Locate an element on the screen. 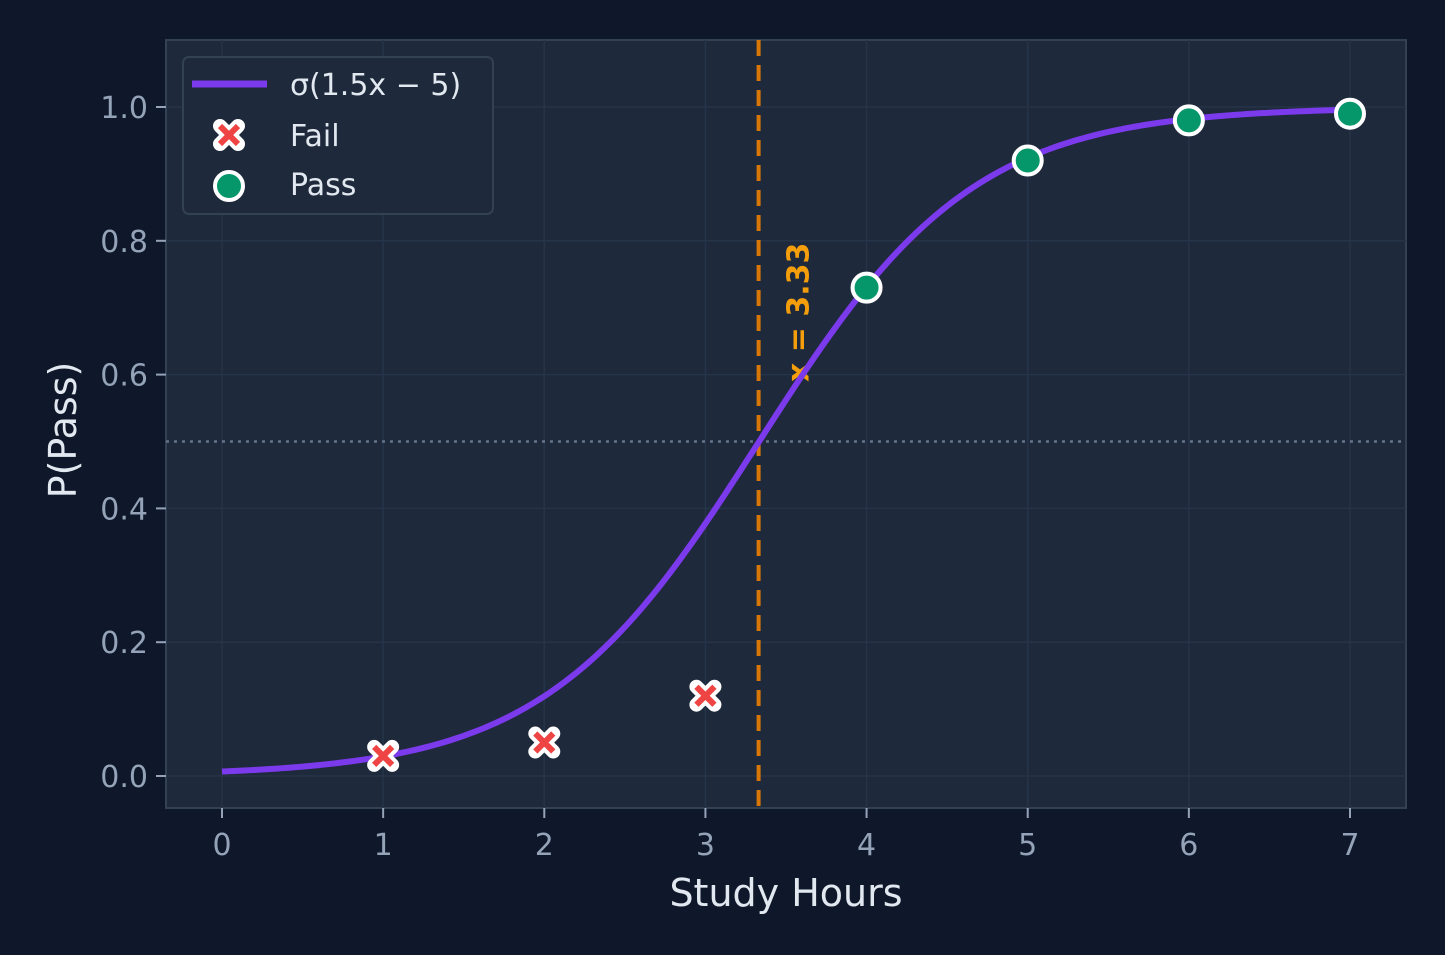 The height and width of the screenshot is (955, 1445). legend-fail-label: Fail is located at coordinates (315, 136).